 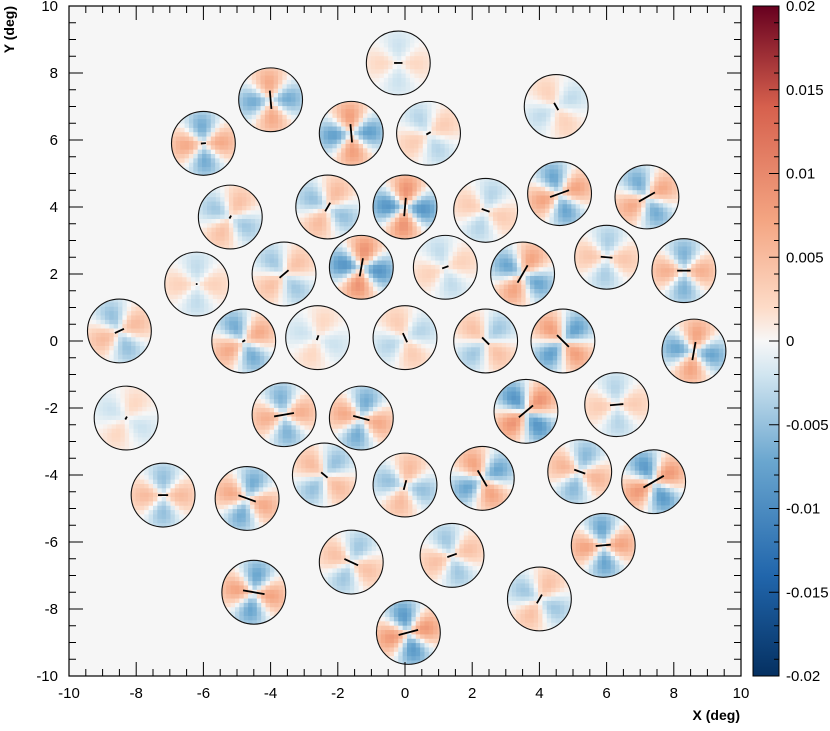 I want to click on x-tick-label: -8, so click(x=136, y=693).